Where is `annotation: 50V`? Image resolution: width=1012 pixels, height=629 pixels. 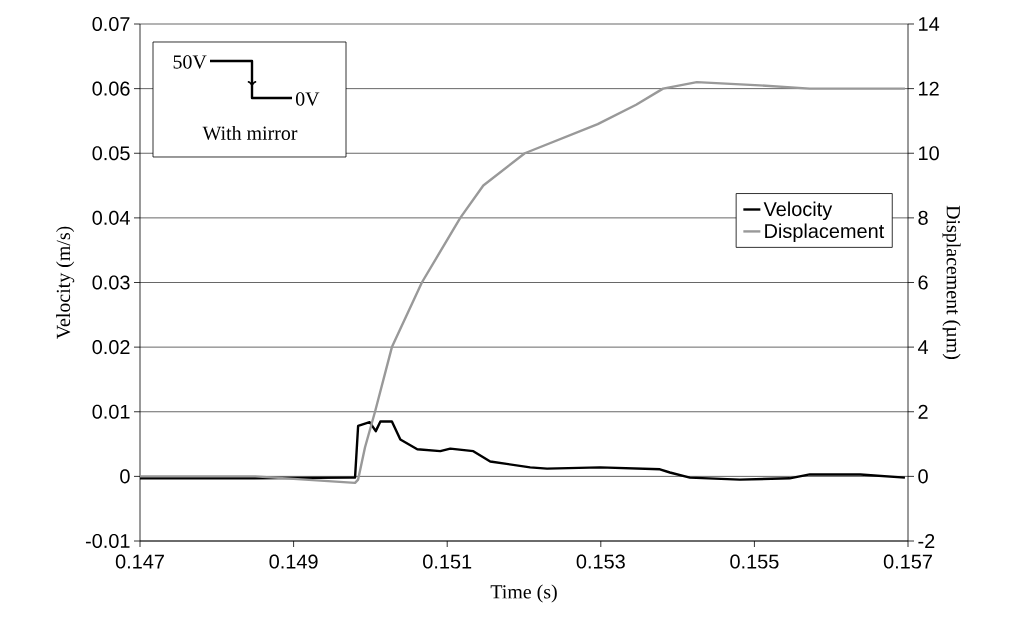 annotation: 50V is located at coordinates (190, 62).